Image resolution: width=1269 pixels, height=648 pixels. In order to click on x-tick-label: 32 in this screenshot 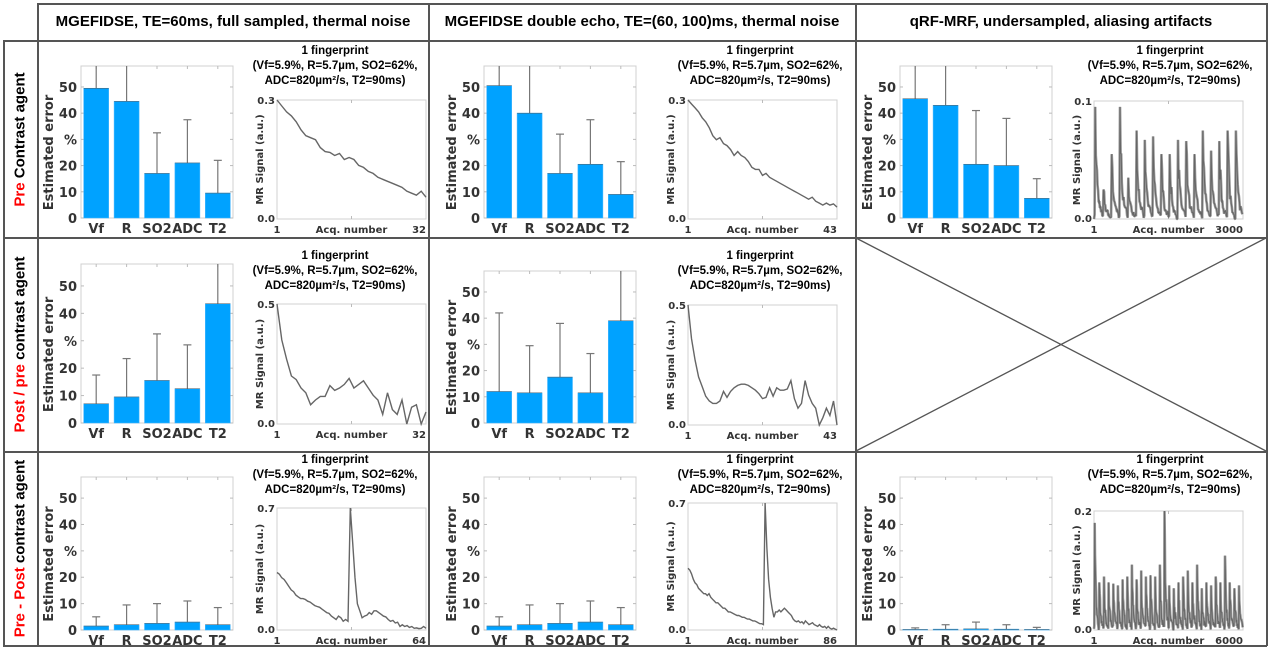, I will do `click(419, 230)`.